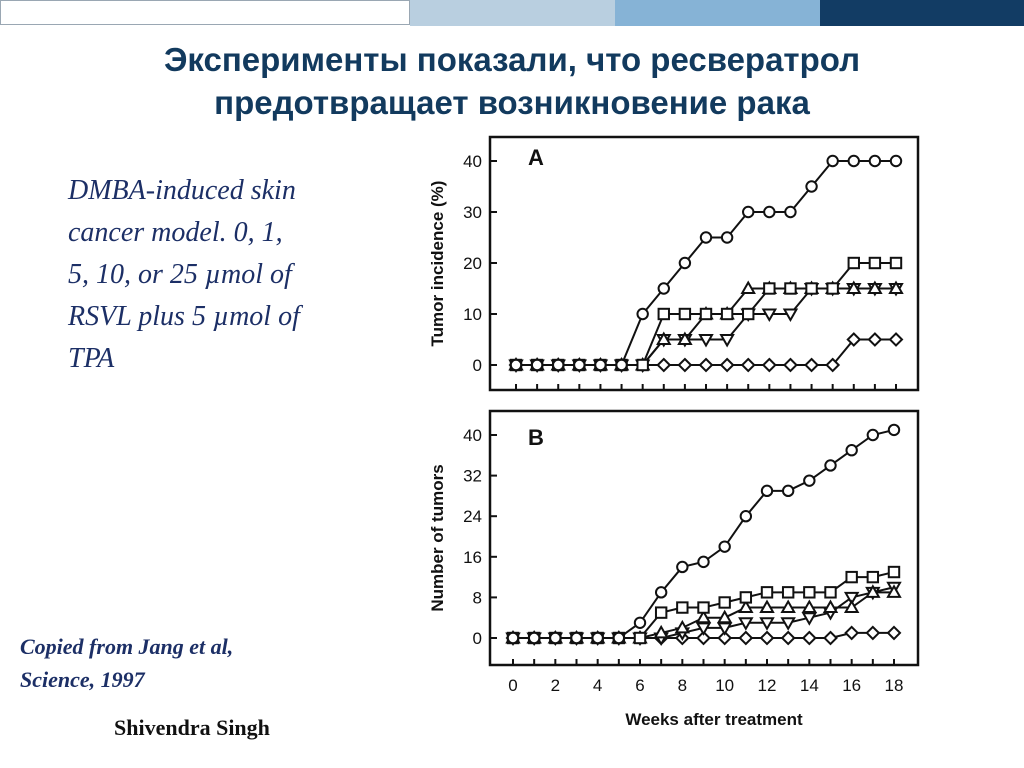 This screenshot has height=768, width=1024. Describe the element at coordinates (724, 685) in the screenshot. I see `x-tick-label: 10` at that location.